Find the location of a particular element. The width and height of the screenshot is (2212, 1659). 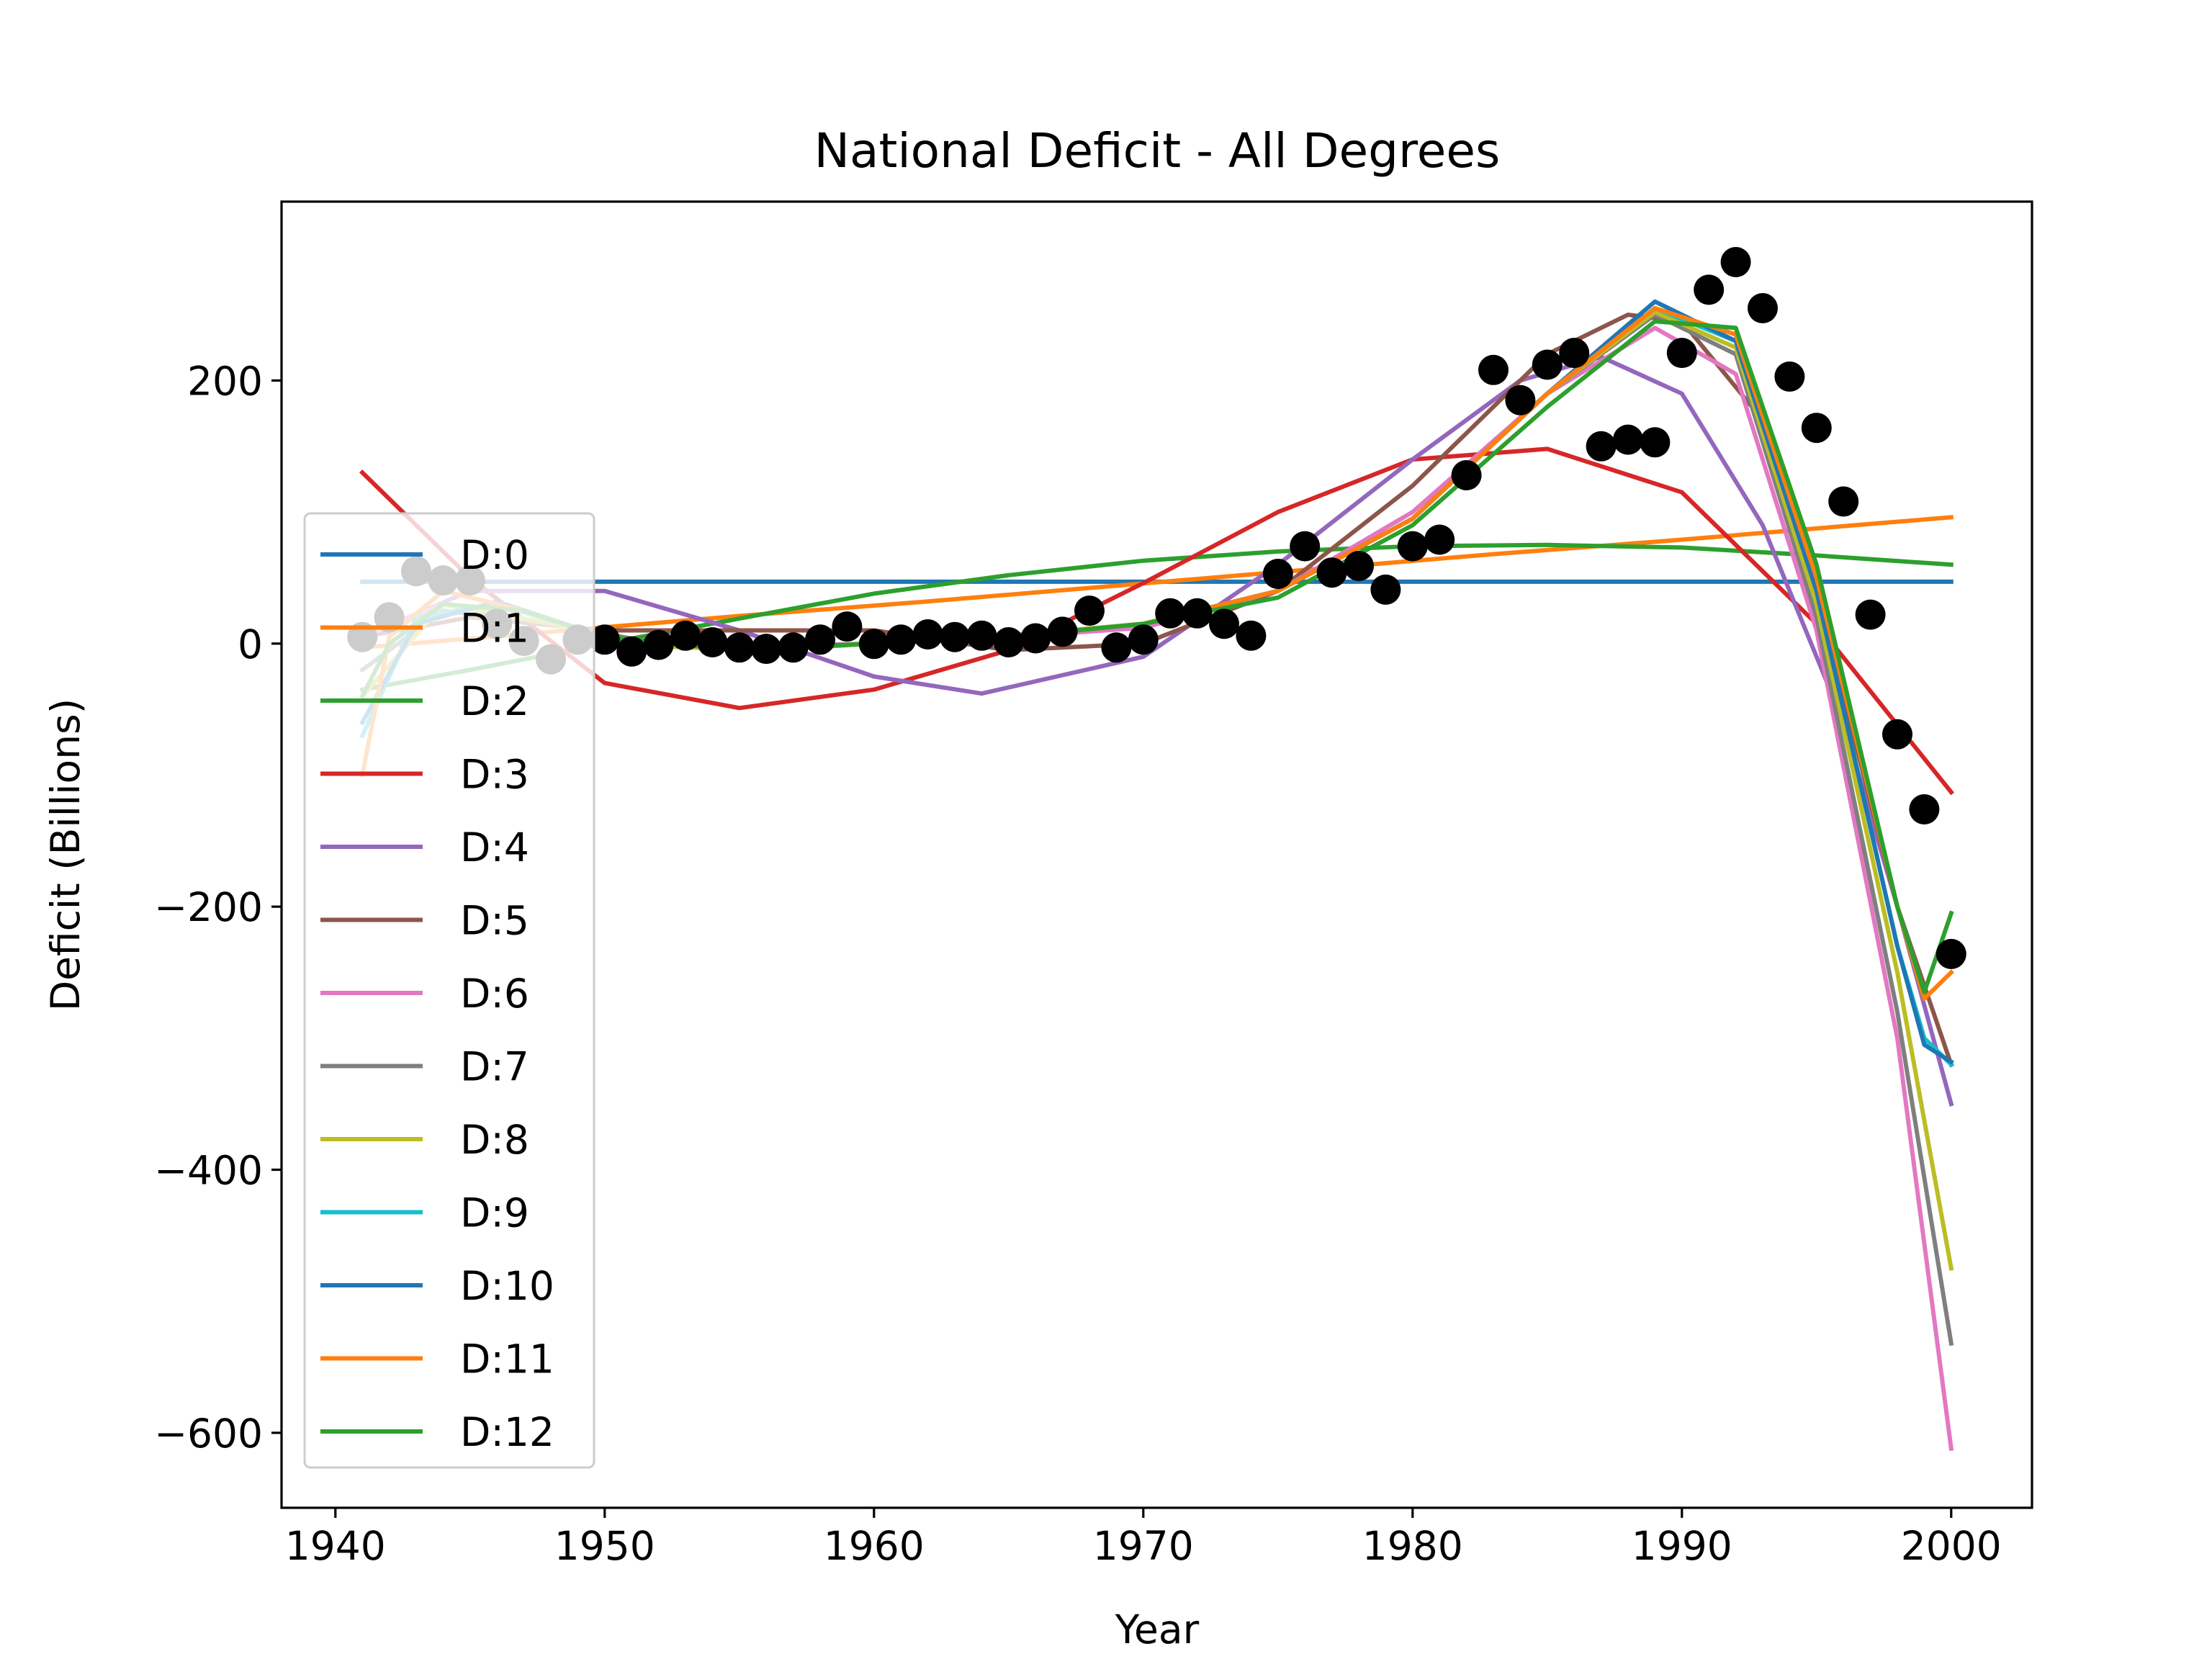

x-axis: 1940 1950 1960 1970 1980 1990 2000 is located at coordinates (1144, 1539).